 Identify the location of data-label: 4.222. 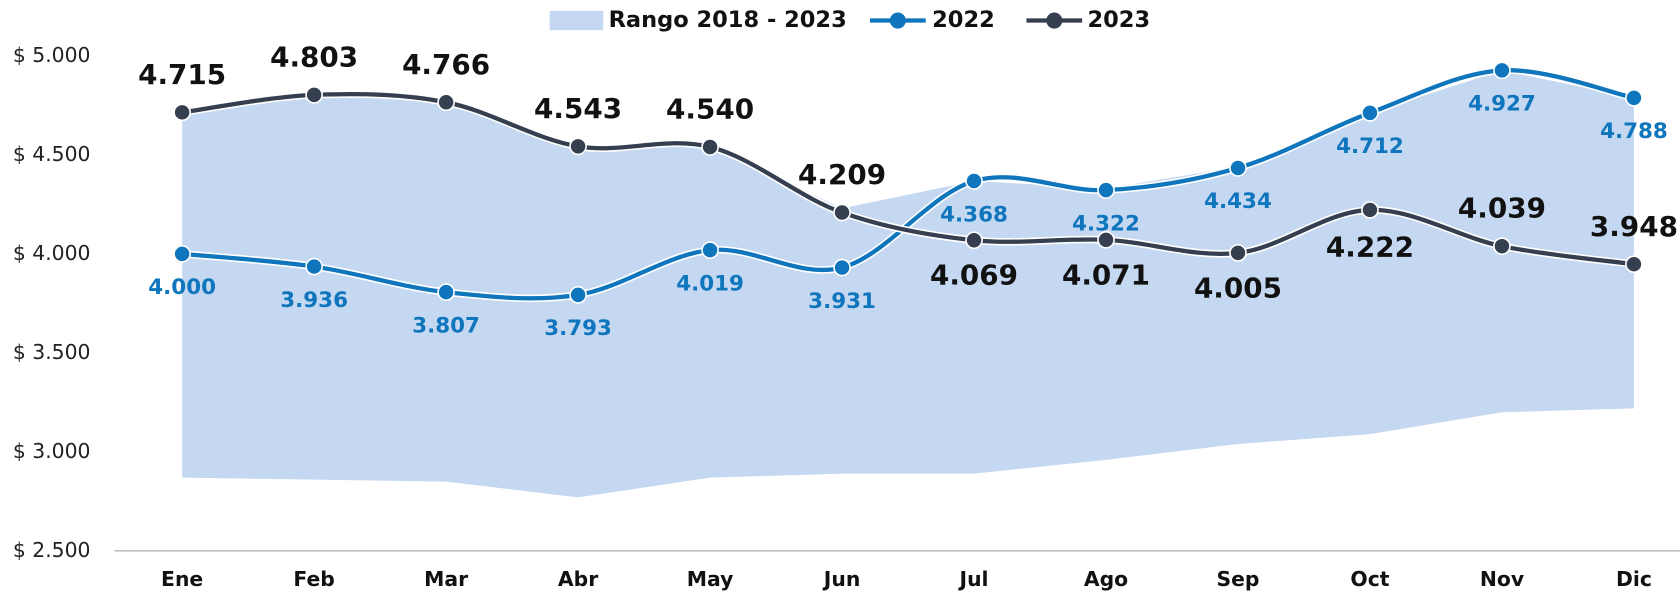
(1370, 247).